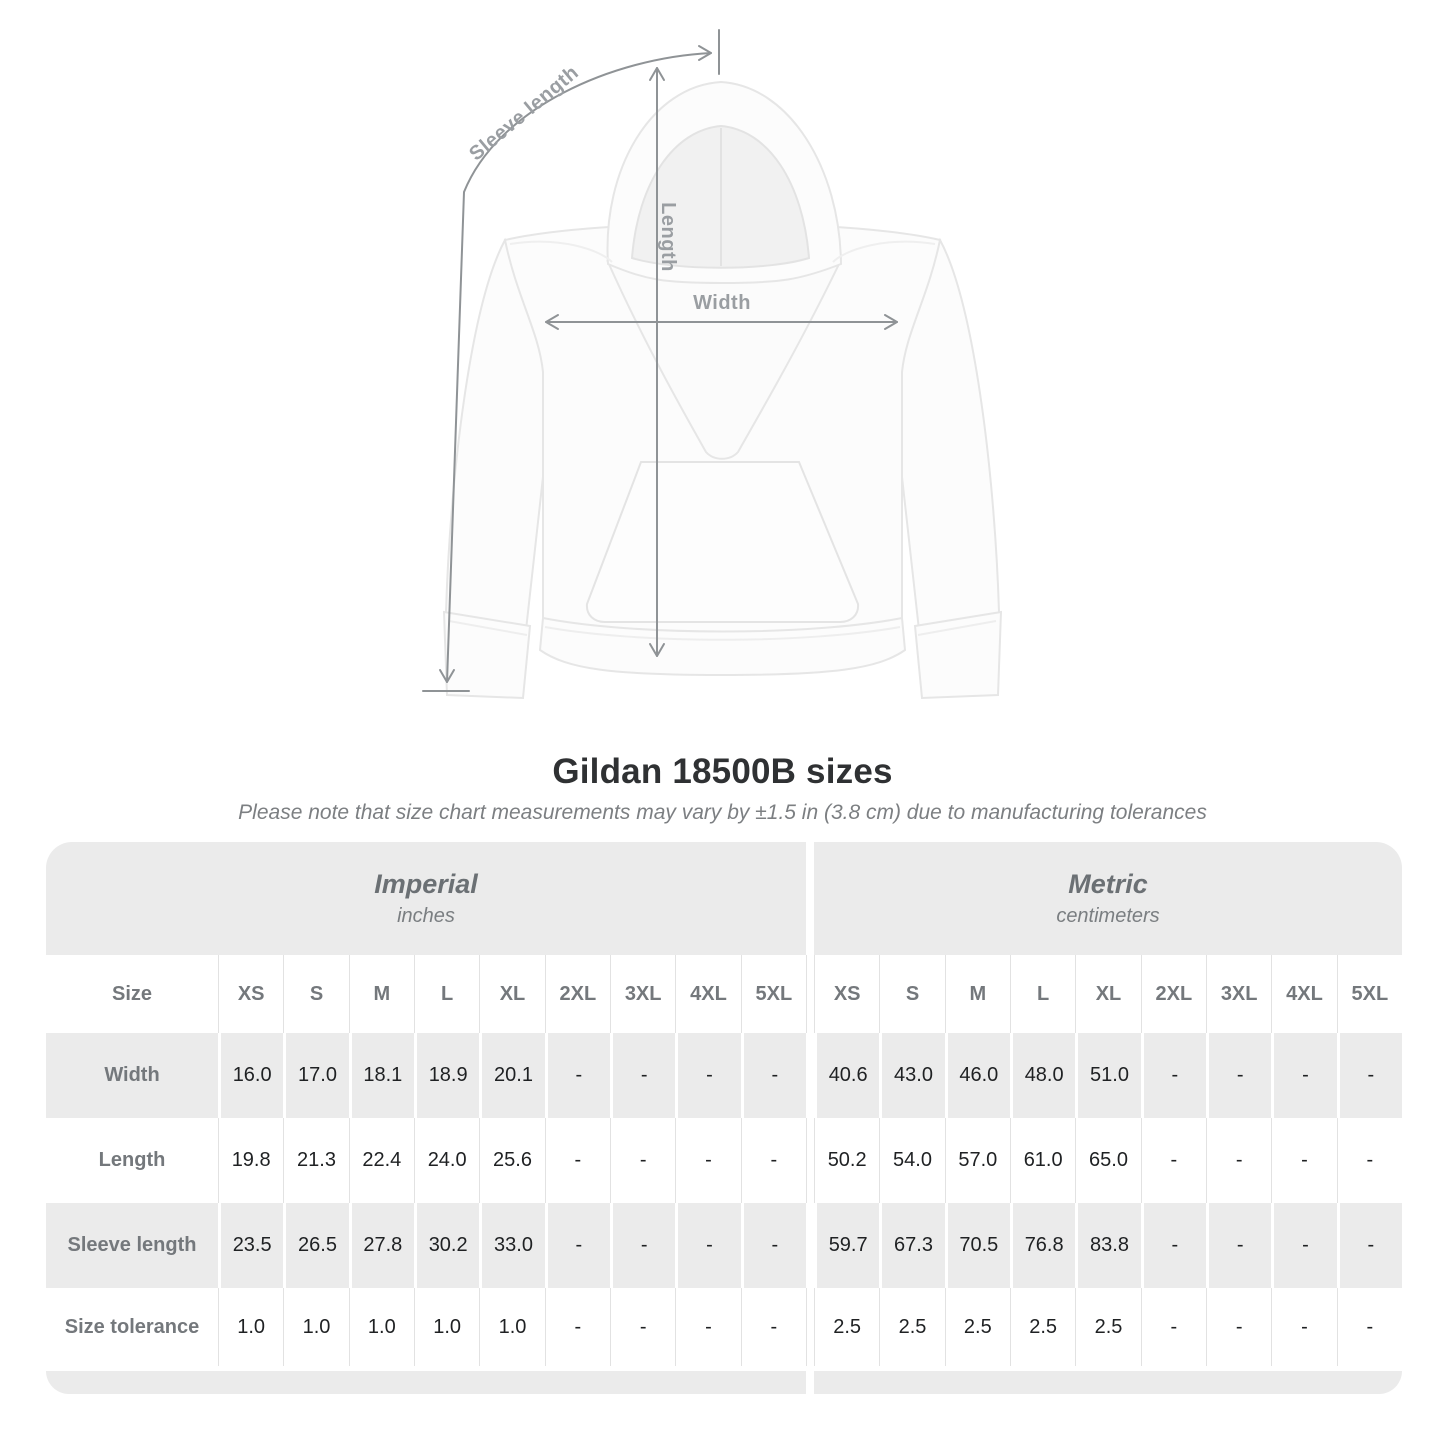  Describe the element at coordinates (1303, 994) in the screenshot. I see `size-column-header: 4XL` at that location.